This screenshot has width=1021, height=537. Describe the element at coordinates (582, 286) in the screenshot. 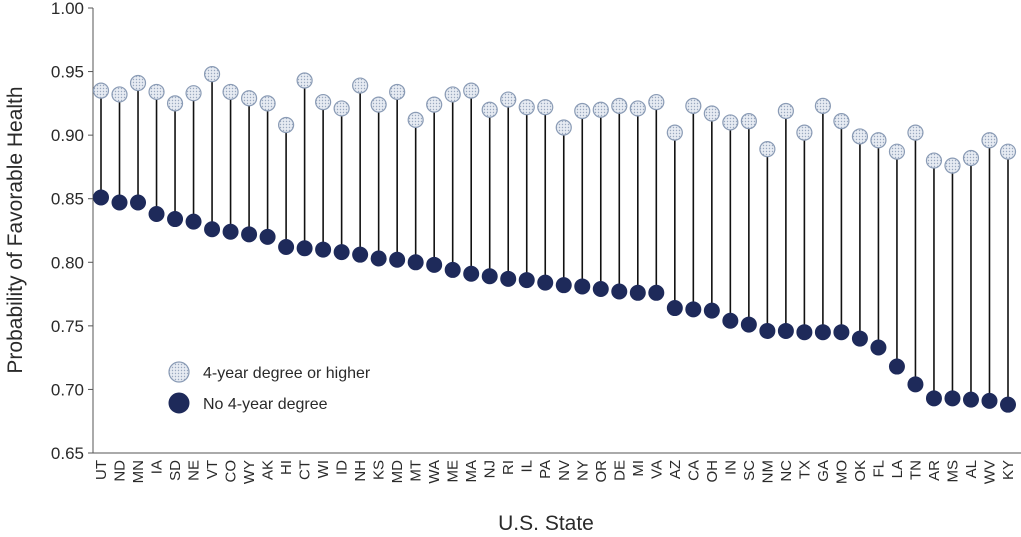

I see `point-no-degree-ny` at that location.